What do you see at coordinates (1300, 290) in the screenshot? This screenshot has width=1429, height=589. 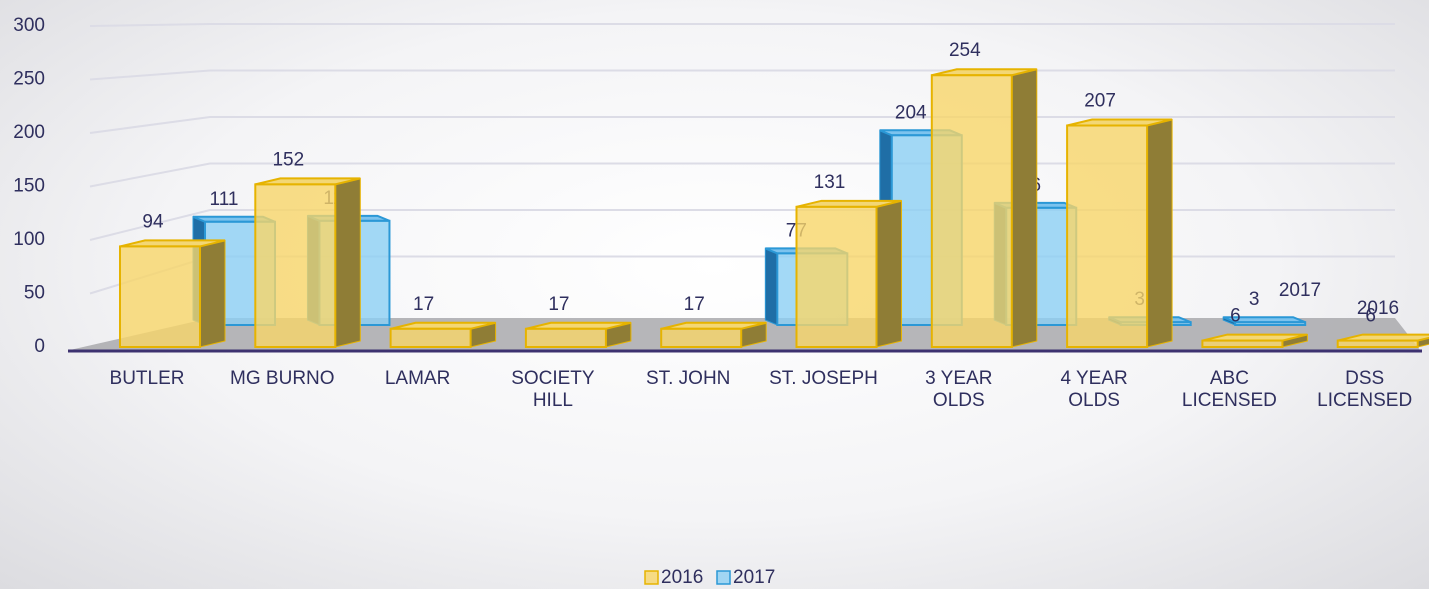 I see `series-axis-label: 2017` at bounding box center [1300, 290].